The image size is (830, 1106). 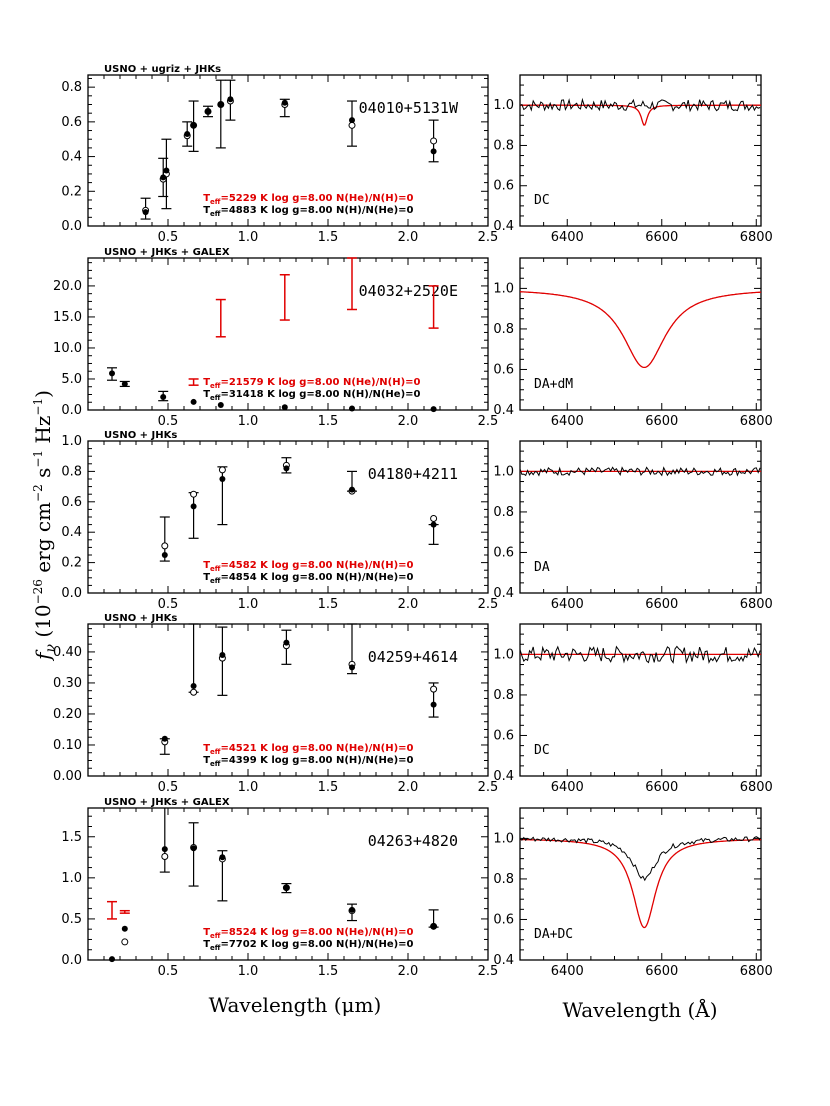 I want to click on photometry-label: USNO + ugriz + JHKs, so click(x=162, y=69).